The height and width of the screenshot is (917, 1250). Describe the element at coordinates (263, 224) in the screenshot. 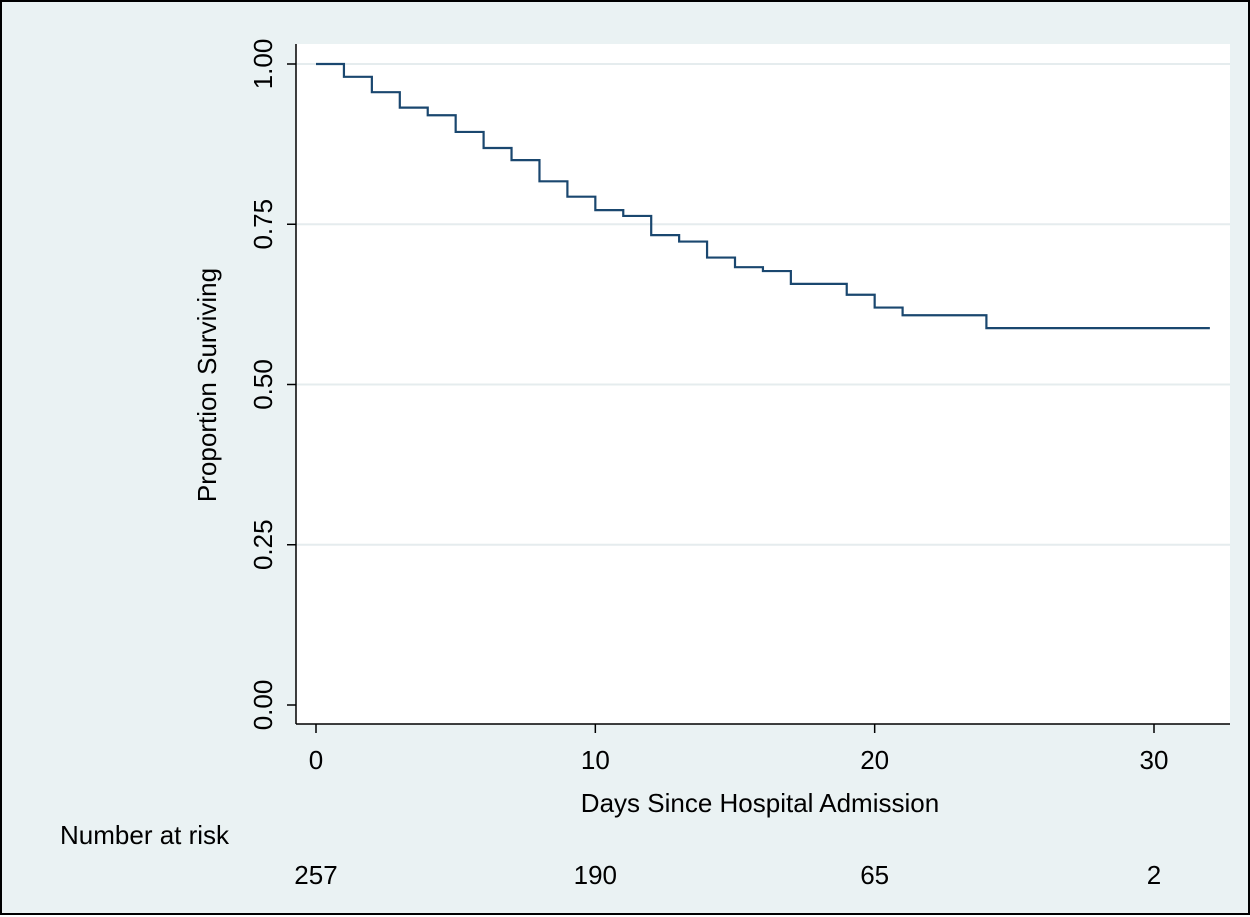

I see `y-tick-label: 0.75` at that location.